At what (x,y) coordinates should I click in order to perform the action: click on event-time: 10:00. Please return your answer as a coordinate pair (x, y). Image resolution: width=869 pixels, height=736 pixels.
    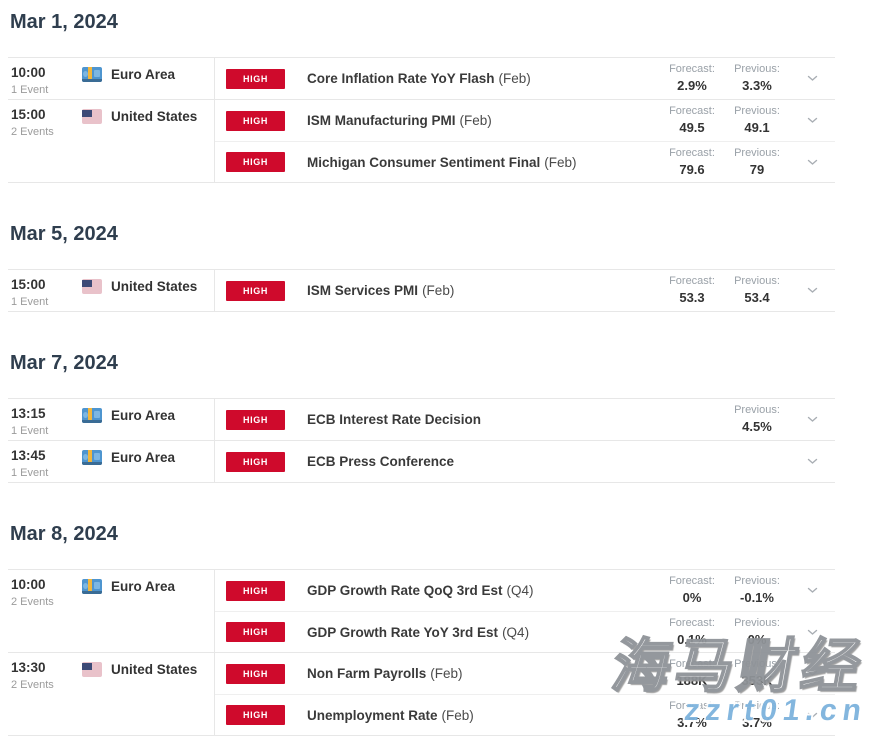
    Looking at the image, I should click on (28, 72).